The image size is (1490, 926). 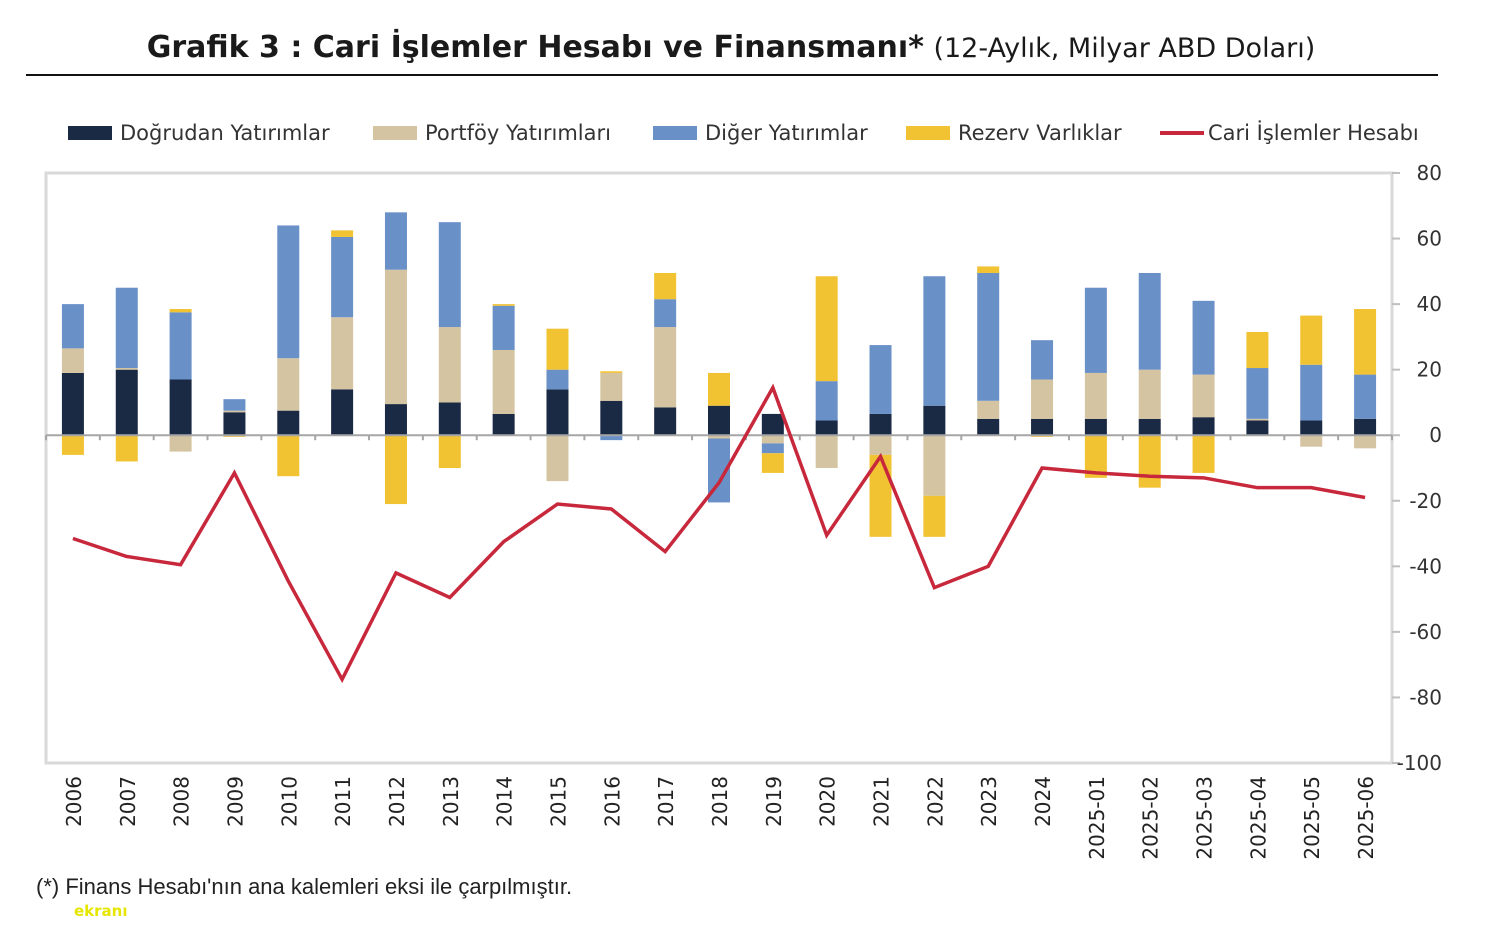 What do you see at coordinates (90, 133) in the screenshot?
I see `legend-swatch-dogrudan` at bounding box center [90, 133].